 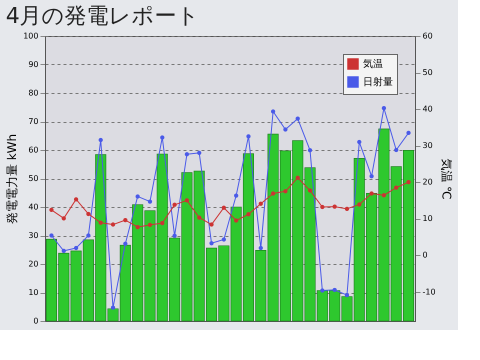 I want to click on y2-tick-label: -10, so click(x=429, y=291).